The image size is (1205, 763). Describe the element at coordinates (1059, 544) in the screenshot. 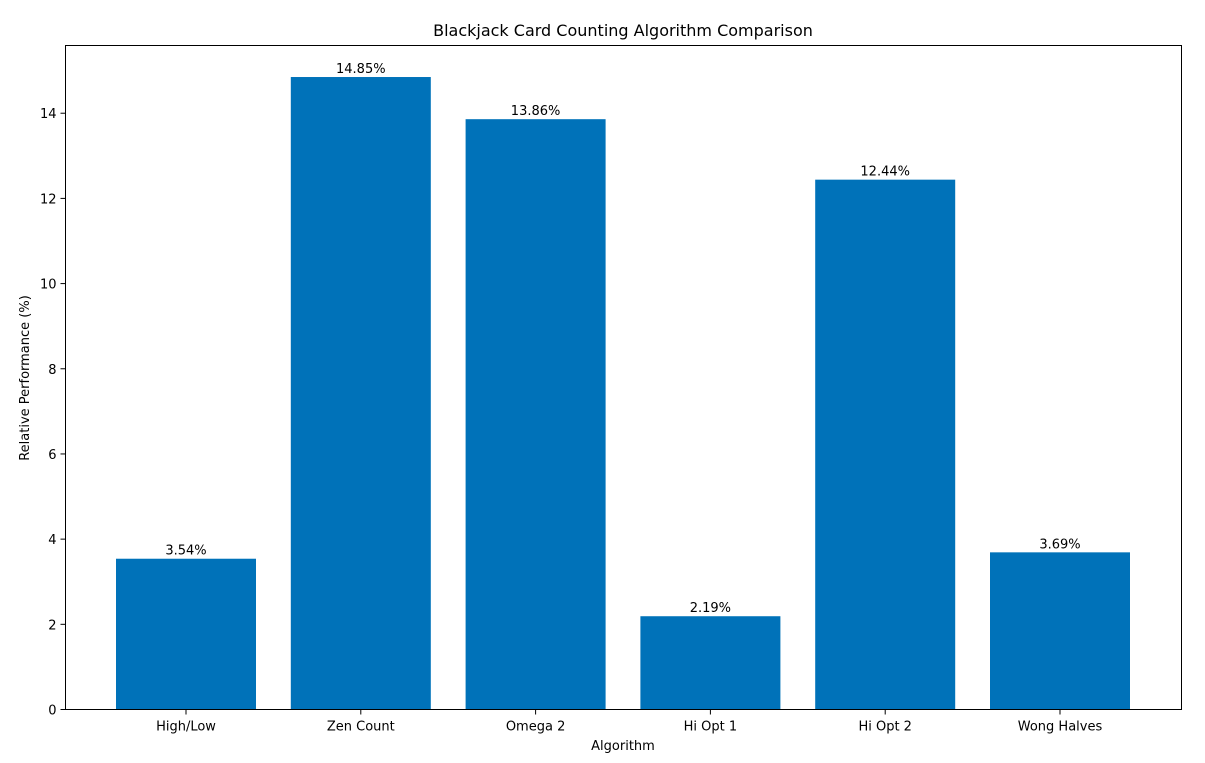

I see `value-label-5: 3.69%` at that location.